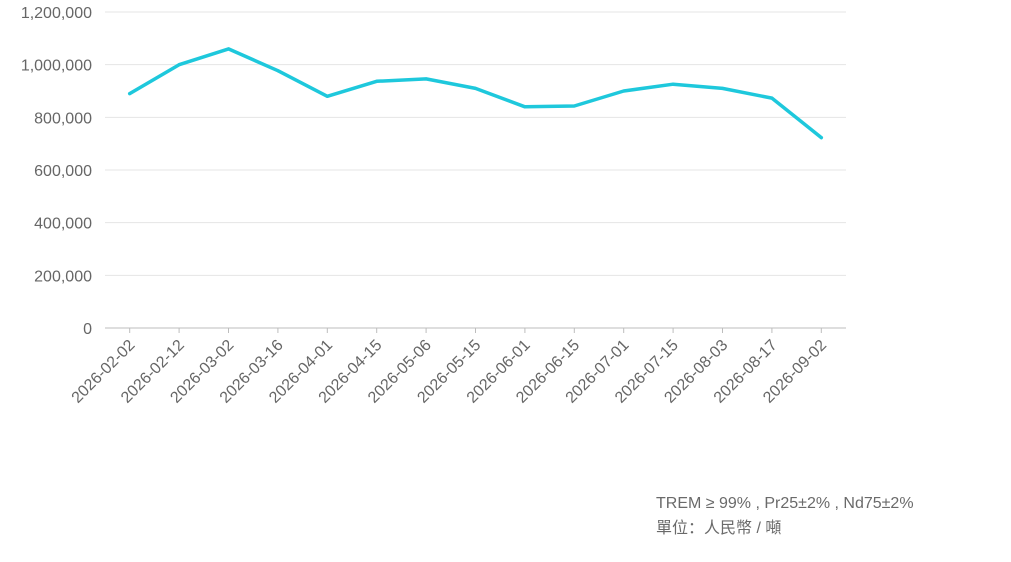 This screenshot has width=1011, height=562. What do you see at coordinates (719, 528) in the screenshot?
I see `unit-note: 單位：人民幣 / 噸` at bounding box center [719, 528].